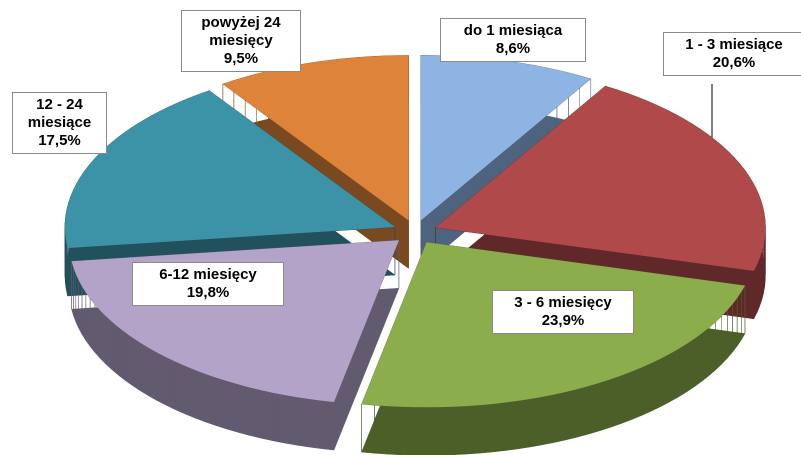 Image resolution: width=801 pixels, height=455 pixels. What do you see at coordinates (563, 320) in the screenshot?
I see `value-label: 23,9%` at bounding box center [563, 320].